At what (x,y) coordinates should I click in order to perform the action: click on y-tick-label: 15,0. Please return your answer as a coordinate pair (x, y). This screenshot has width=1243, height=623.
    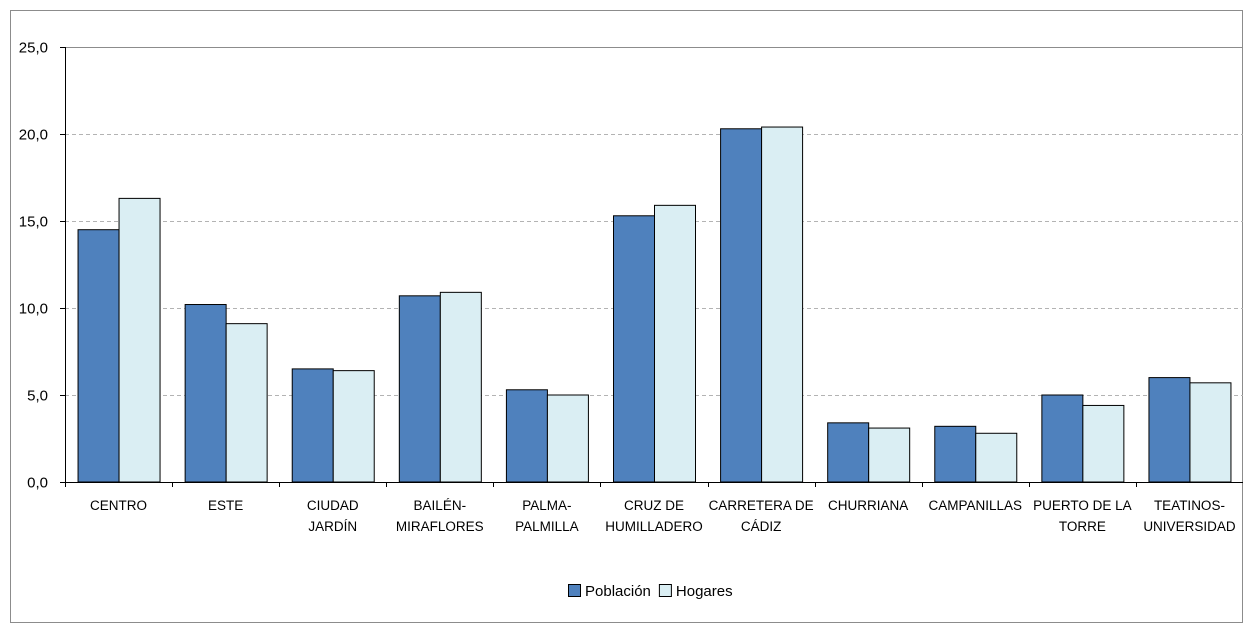
    Looking at the image, I should click on (33, 222).